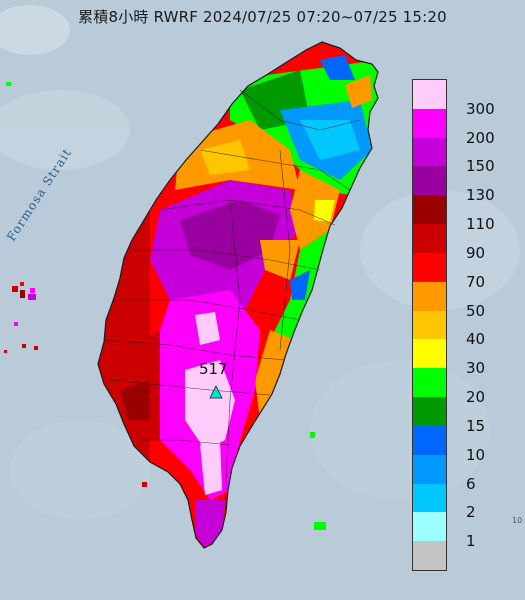  What do you see at coordinates (480, 166) in the screenshot?
I see `legend-label: 150` at bounding box center [480, 166].